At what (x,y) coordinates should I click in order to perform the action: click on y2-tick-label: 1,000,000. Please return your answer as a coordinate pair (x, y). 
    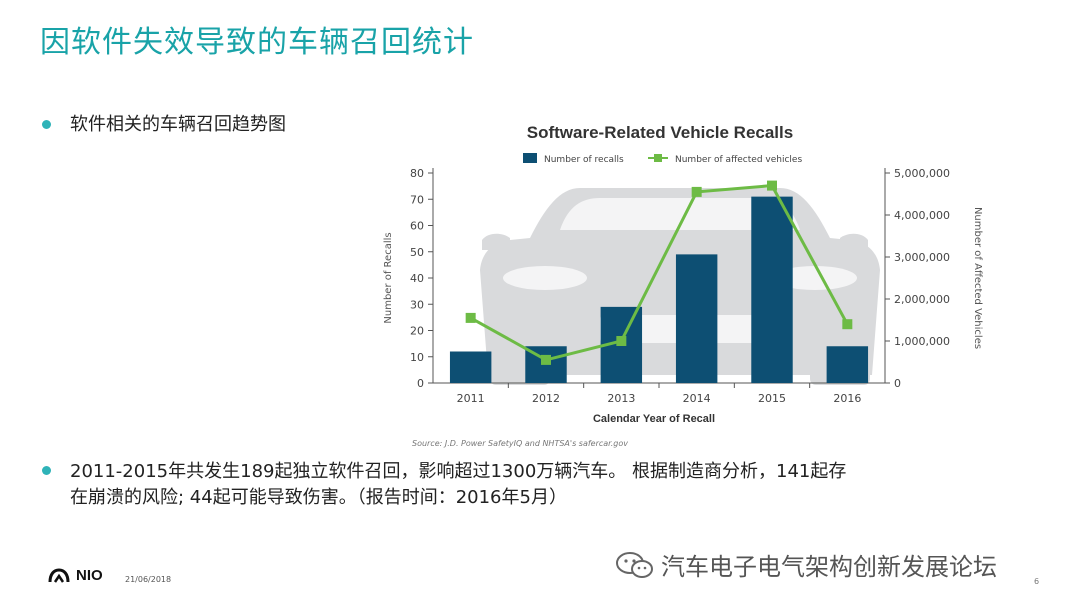
    Looking at the image, I should click on (922, 341).